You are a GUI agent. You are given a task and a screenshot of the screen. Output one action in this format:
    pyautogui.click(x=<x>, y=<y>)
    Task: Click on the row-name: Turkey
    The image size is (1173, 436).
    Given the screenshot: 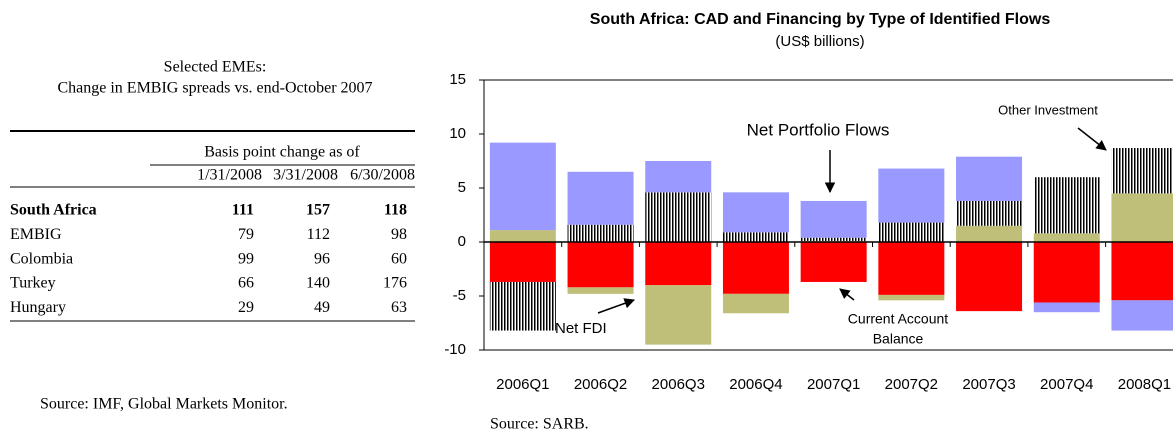 What is the action you would take?
    pyautogui.click(x=33, y=283)
    